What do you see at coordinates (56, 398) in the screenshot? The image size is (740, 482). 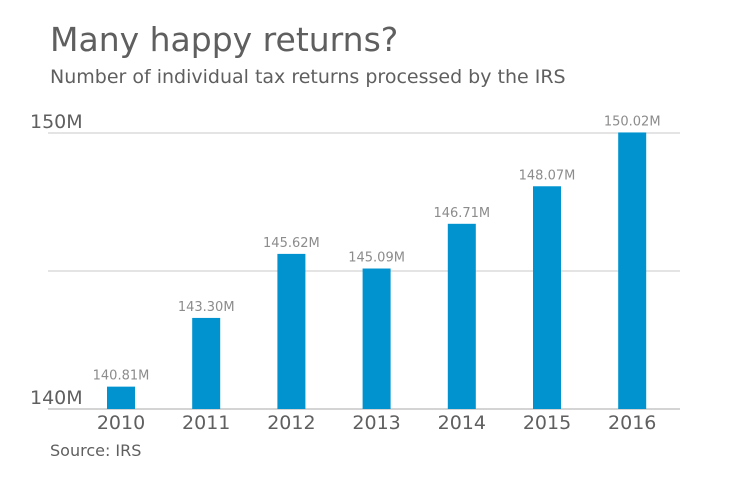 I see `y-tick-label: 140M` at bounding box center [56, 398].